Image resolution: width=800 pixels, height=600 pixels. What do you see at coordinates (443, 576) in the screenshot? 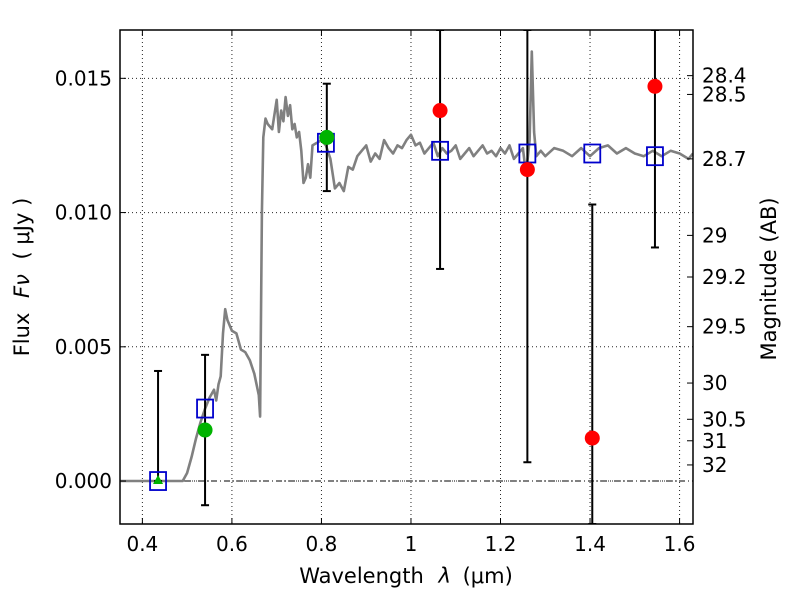
I see `x-axis-label-symbol: λ` at bounding box center [443, 576].